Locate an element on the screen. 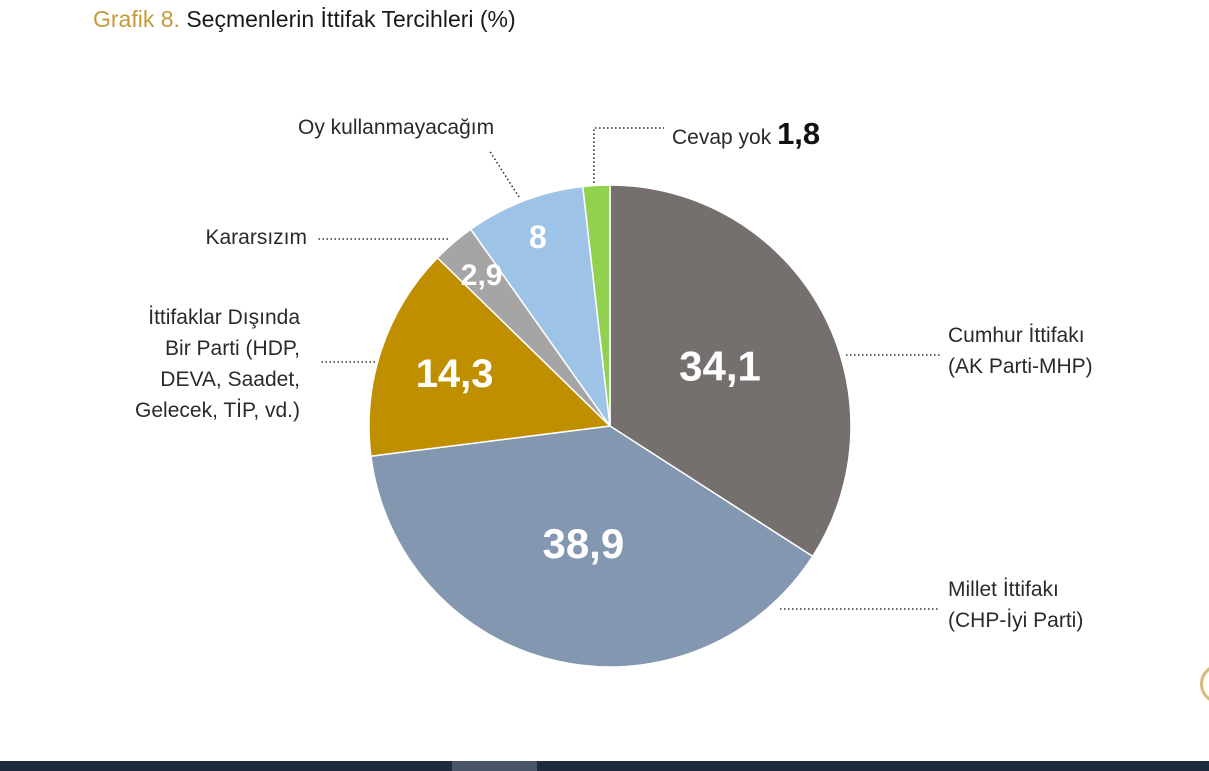 This screenshot has height=771, width=1209. label-millet-line1: Millet İttifakı is located at coordinates (1003, 589).